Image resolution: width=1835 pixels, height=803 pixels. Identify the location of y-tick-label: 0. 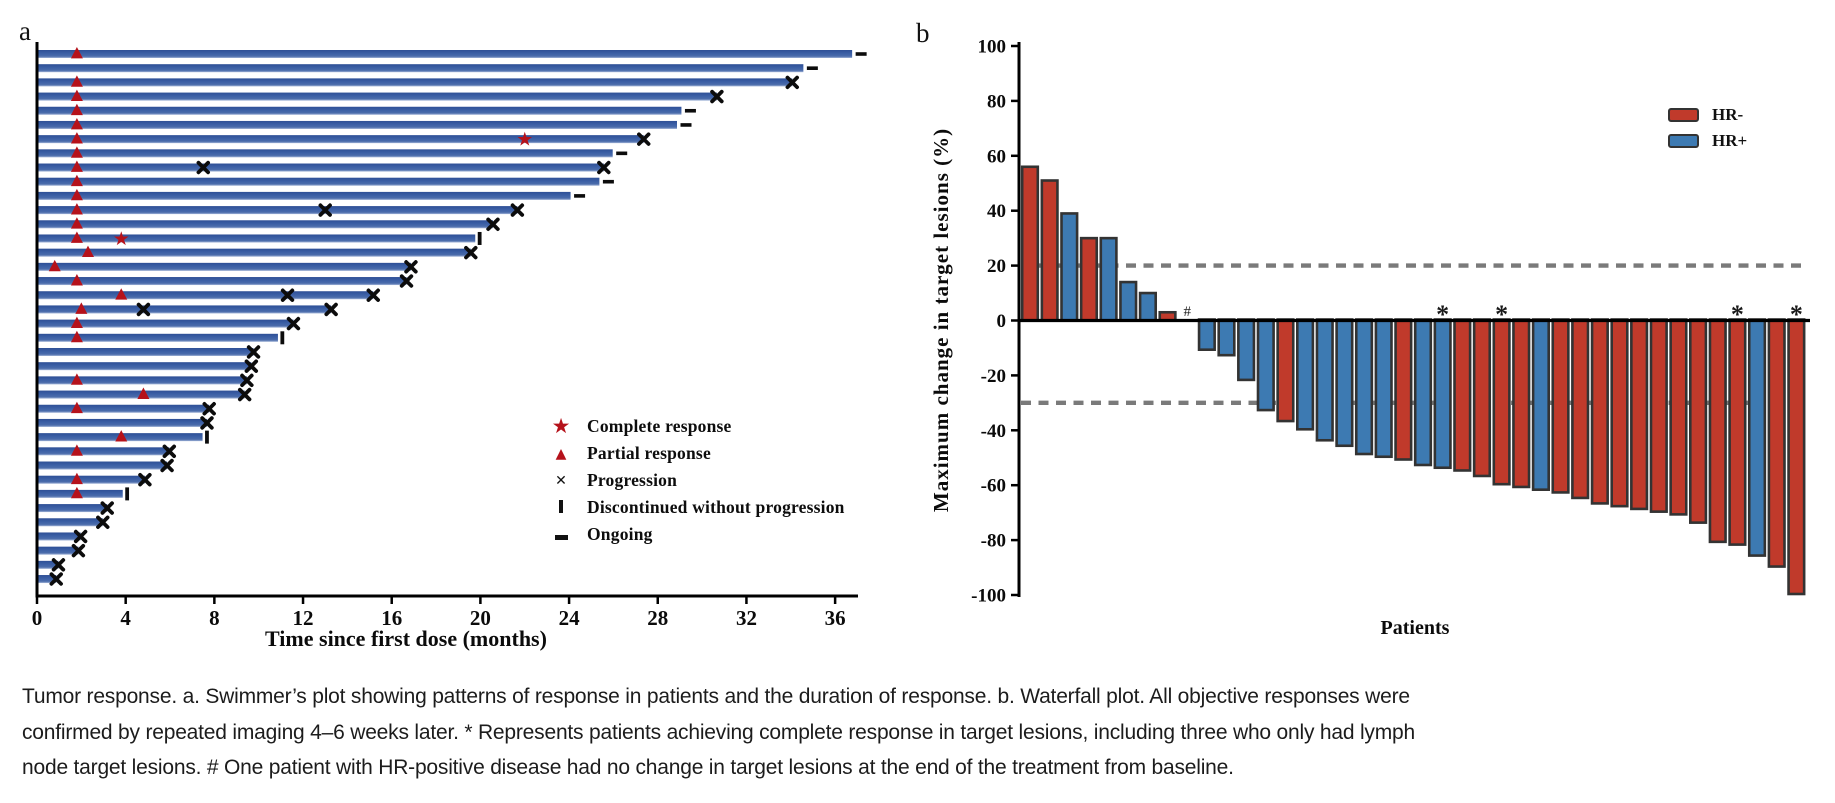
(1002, 321).